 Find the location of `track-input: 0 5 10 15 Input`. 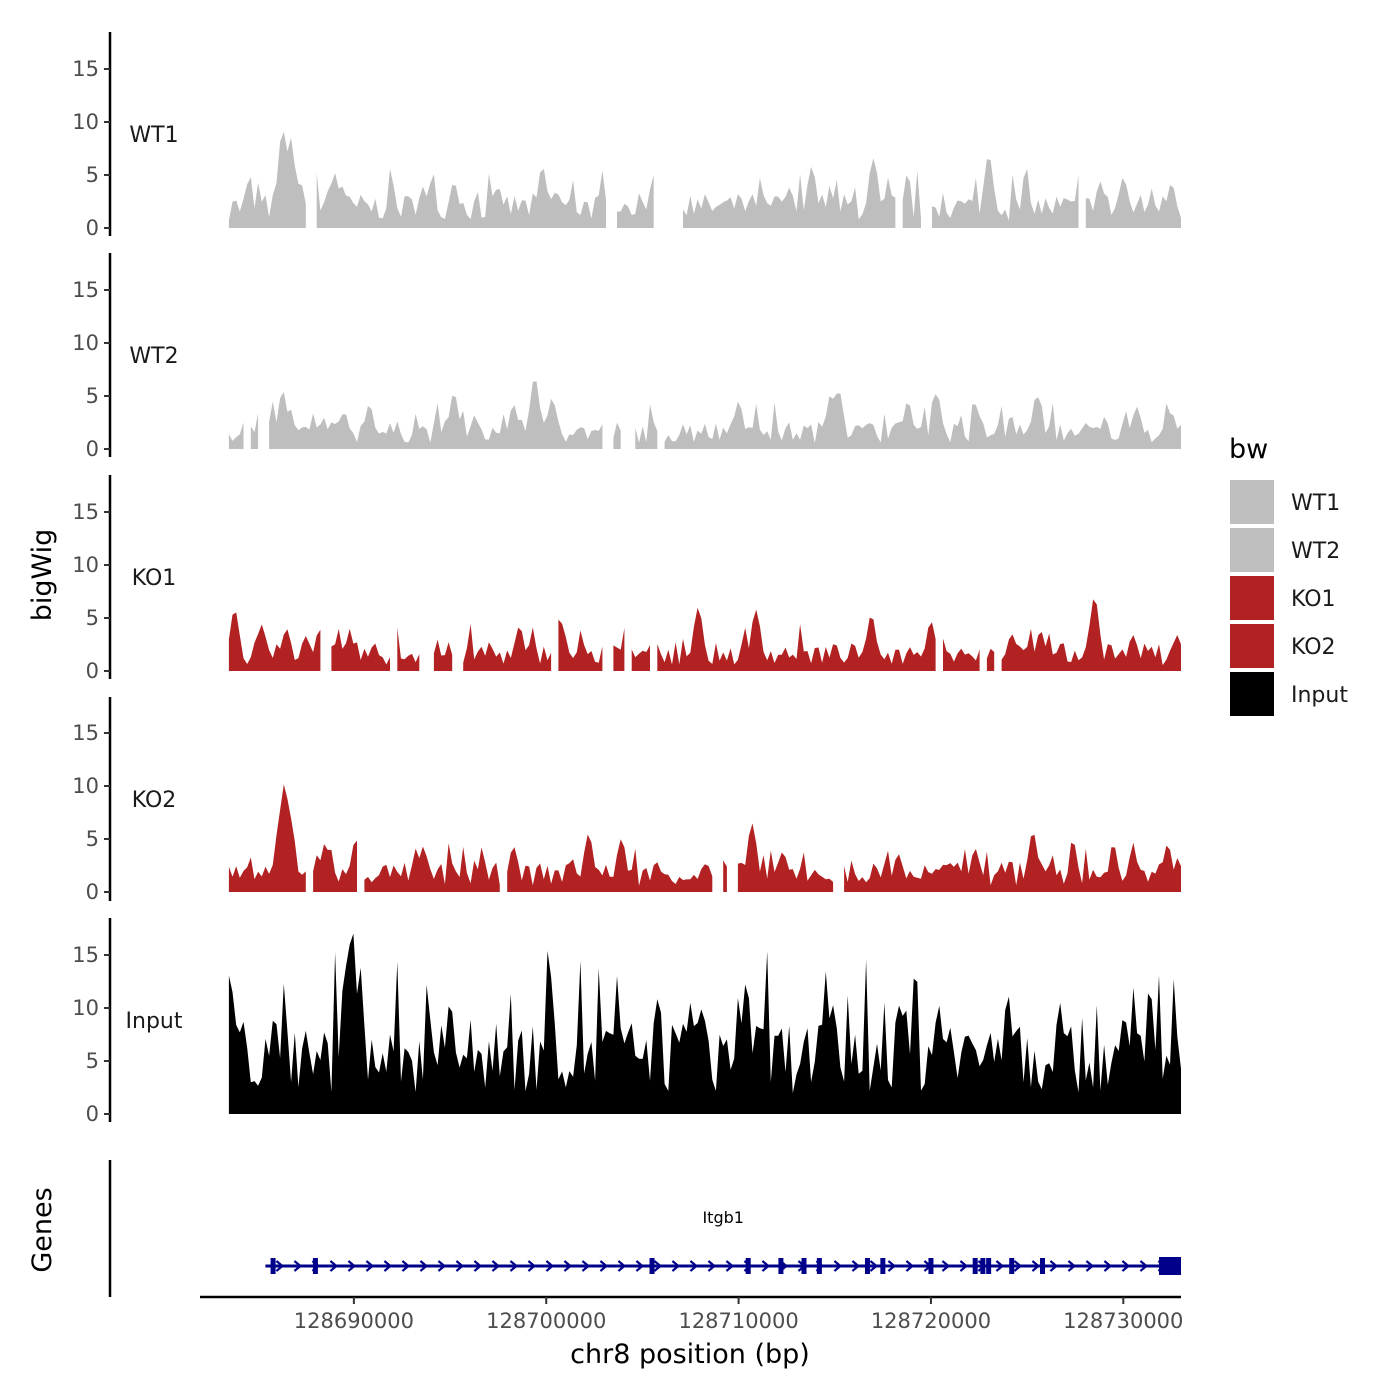

track-input: 0 5 10 15 Input is located at coordinates (626, 1022).